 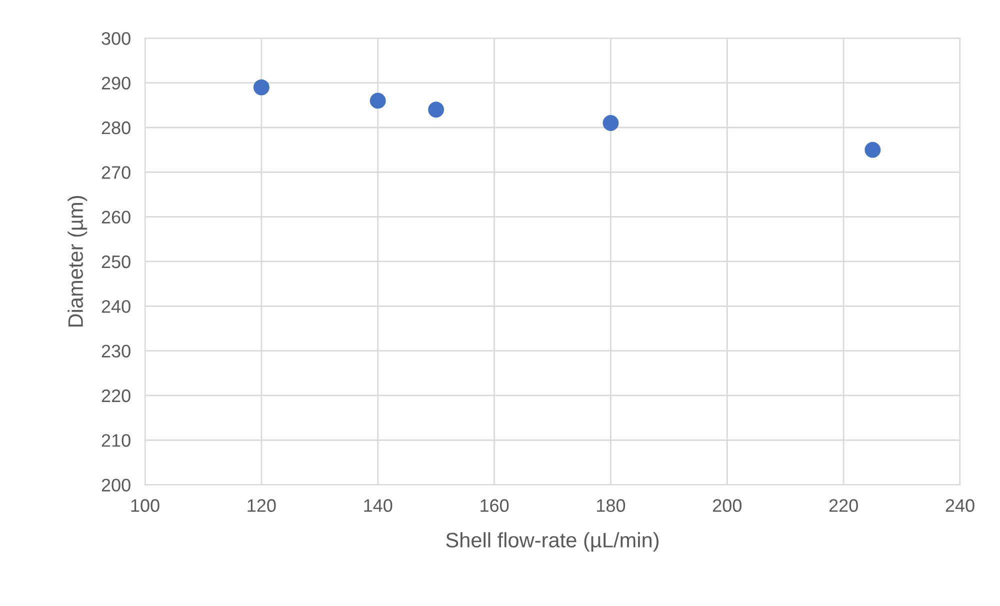 What do you see at coordinates (116, 172) in the screenshot?
I see `y-tick-label: 270` at bounding box center [116, 172].